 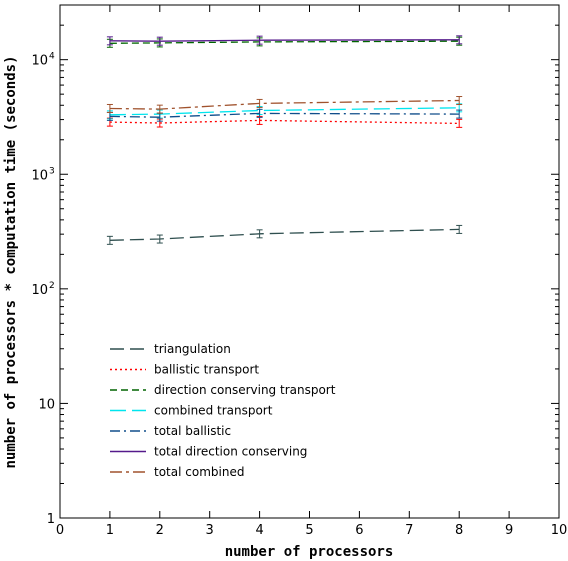 What do you see at coordinates (160, 530) in the screenshot?
I see `x-tick-label: 2` at bounding box center [160, 530].